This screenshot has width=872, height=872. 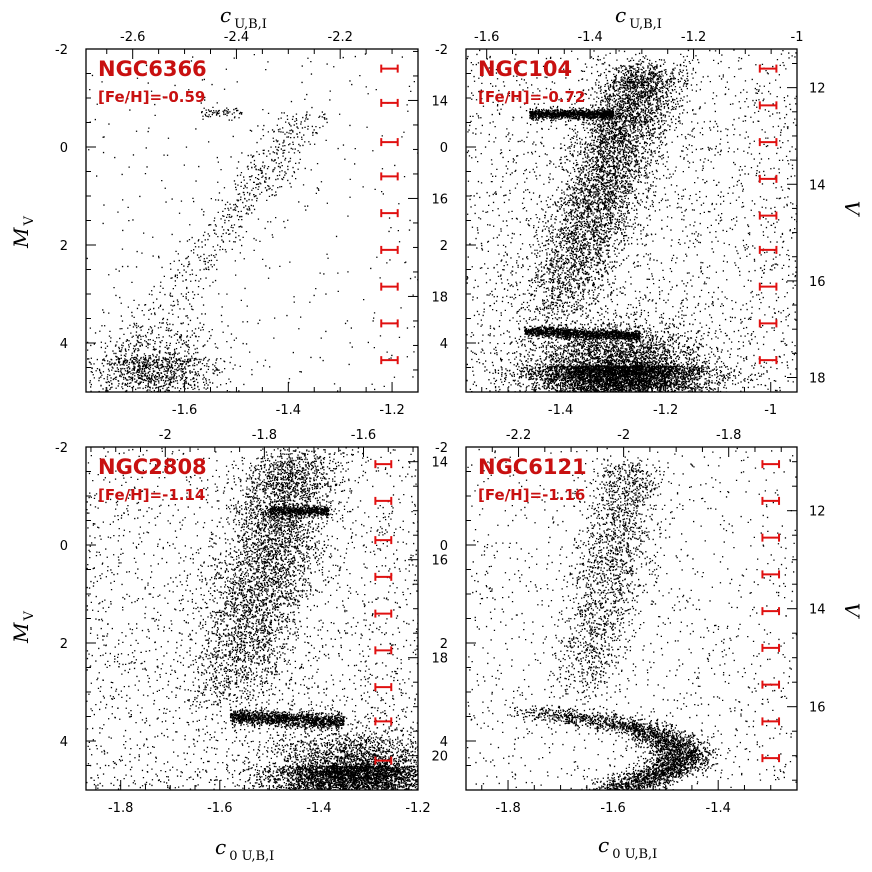 I want to click on top-x-tick-label: -1.2, so click(x=693, y=37).